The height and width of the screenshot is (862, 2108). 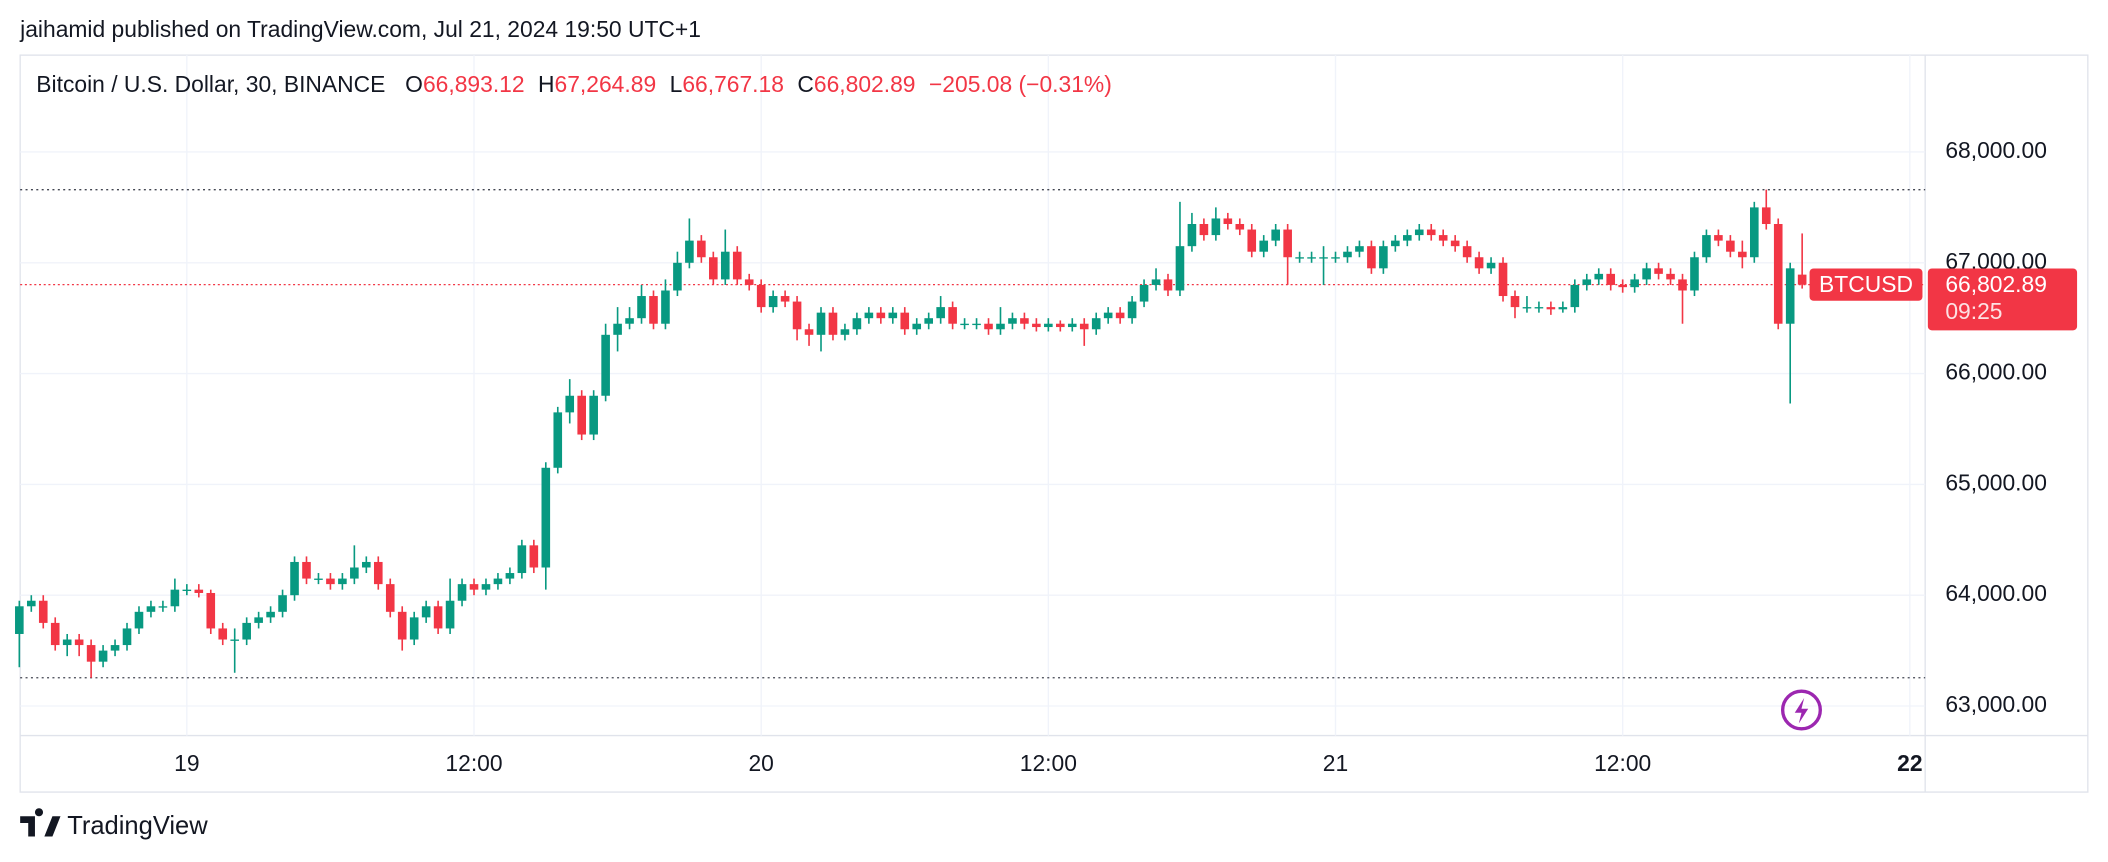 I want to click on y-tick-label: 66,000.00, so click(x=1996, y=372).